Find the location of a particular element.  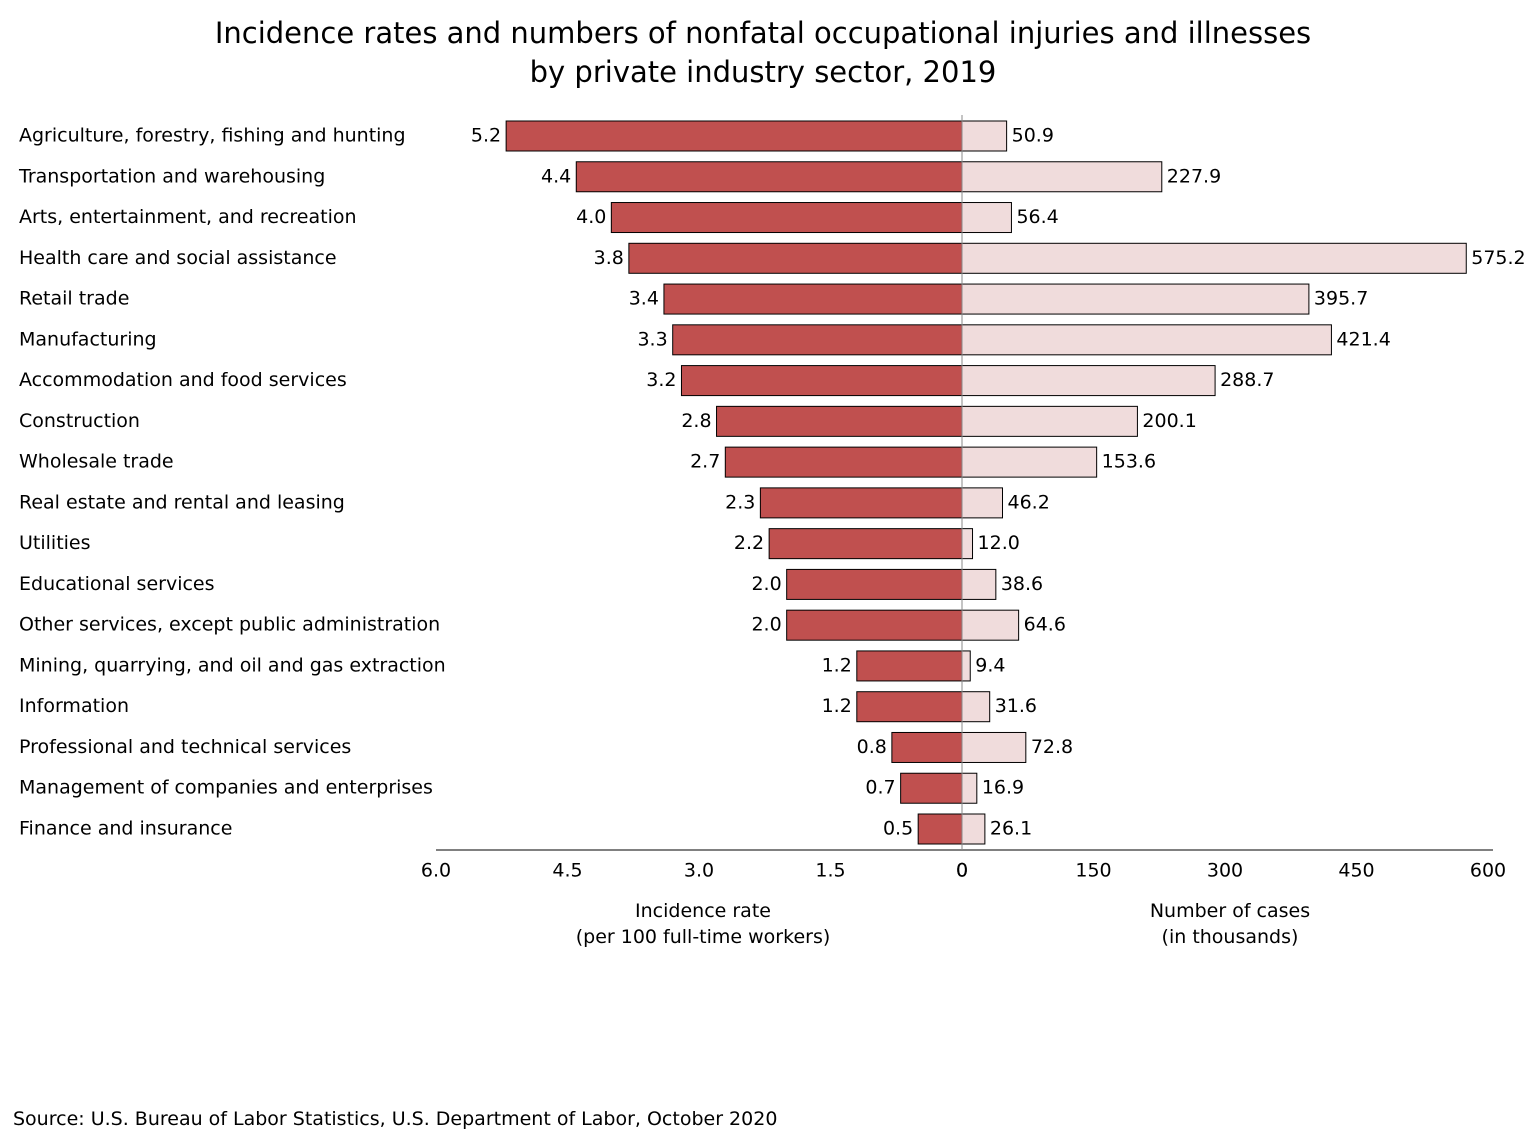

value-label: 0.8 is located at coordinates (872, 747).